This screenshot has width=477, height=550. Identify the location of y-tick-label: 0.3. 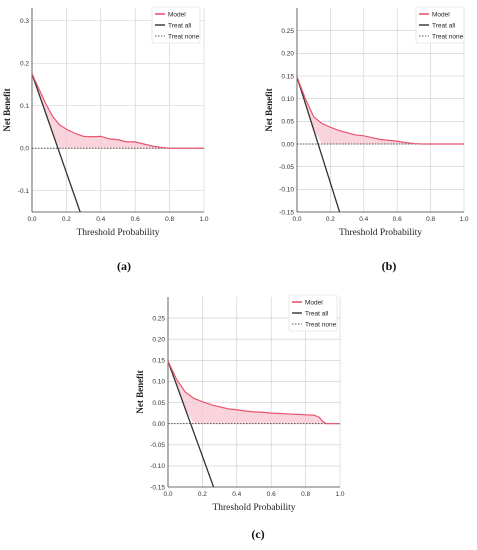
(24, 21).